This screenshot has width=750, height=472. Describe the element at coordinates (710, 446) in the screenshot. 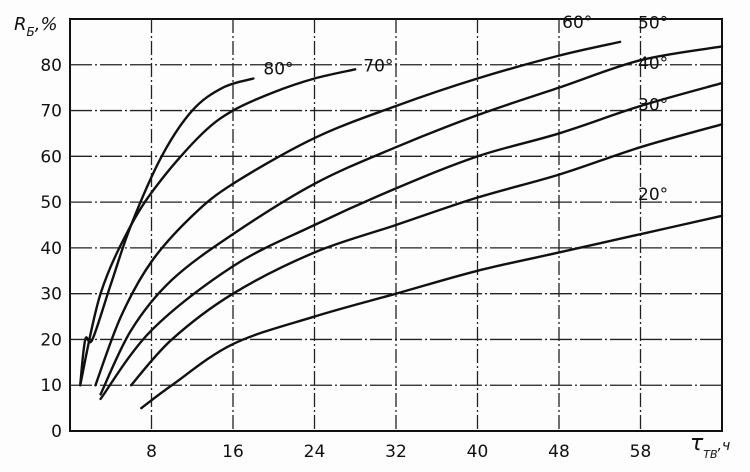

I see `x-axis-label: τТВ,ч` at that location.